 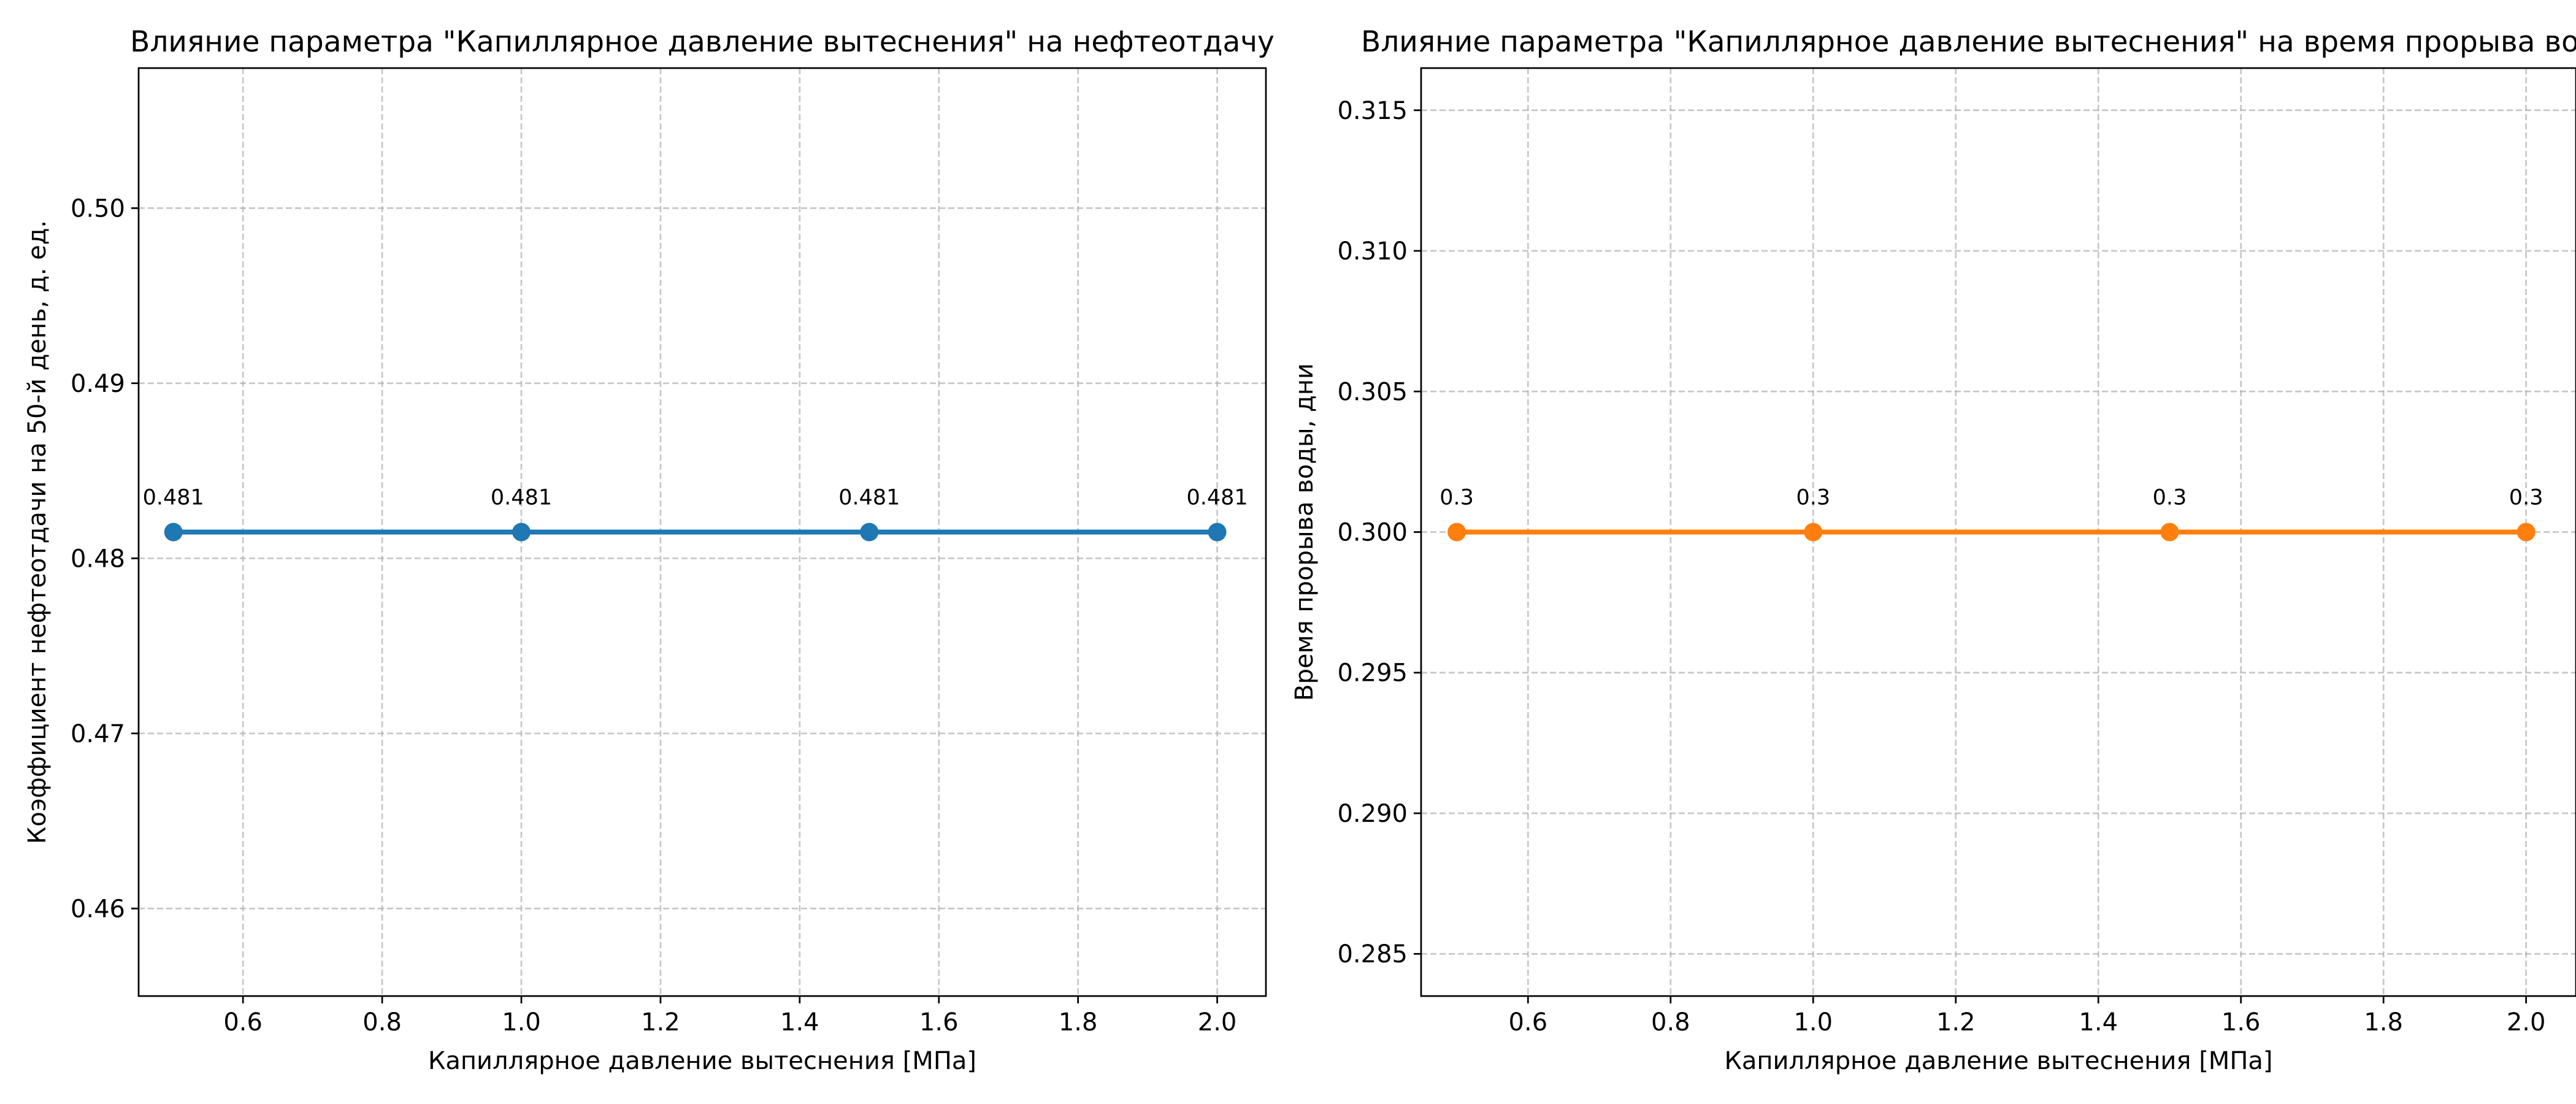 I want to click on y-tick-label: 0.290, so click(x=1372, y=814).